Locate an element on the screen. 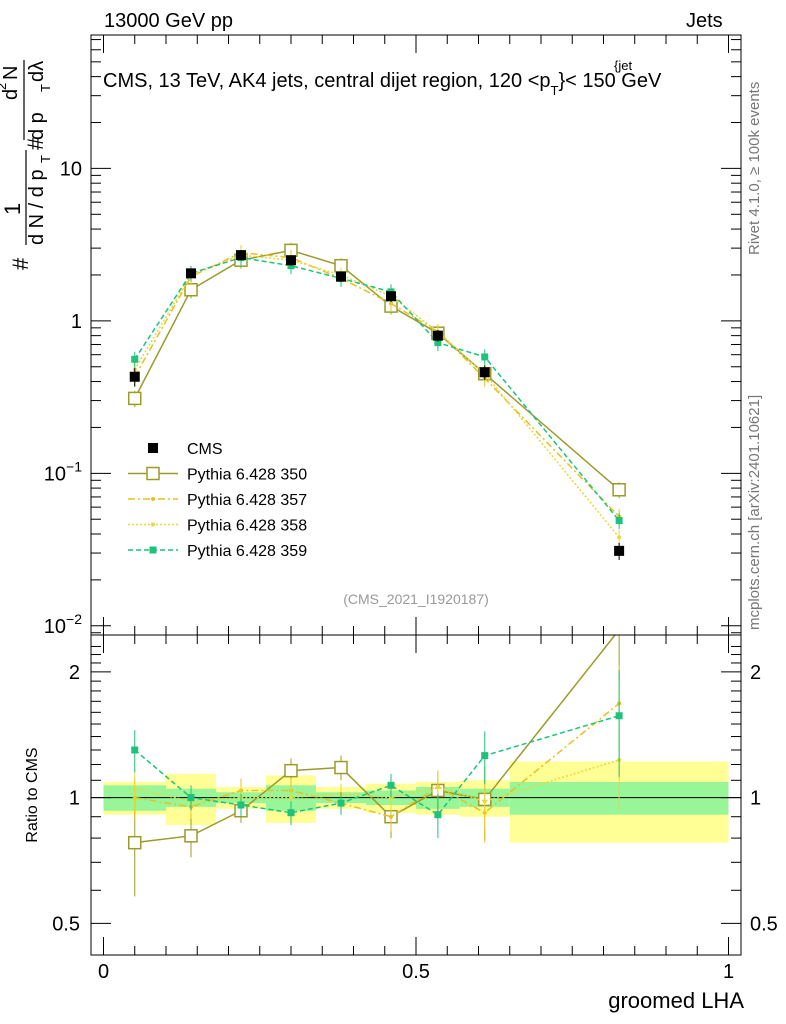 This screenshot has width=786, height=1024. chart-title-superscript: {jet is located at coordinates (623, 65).